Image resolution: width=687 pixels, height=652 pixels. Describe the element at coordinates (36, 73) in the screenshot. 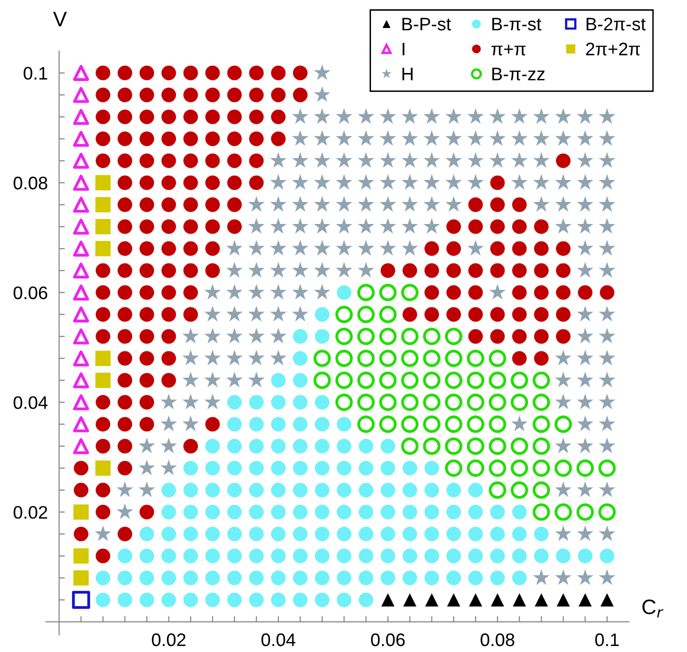

I see `y-tick-label: 0.1` at that location.